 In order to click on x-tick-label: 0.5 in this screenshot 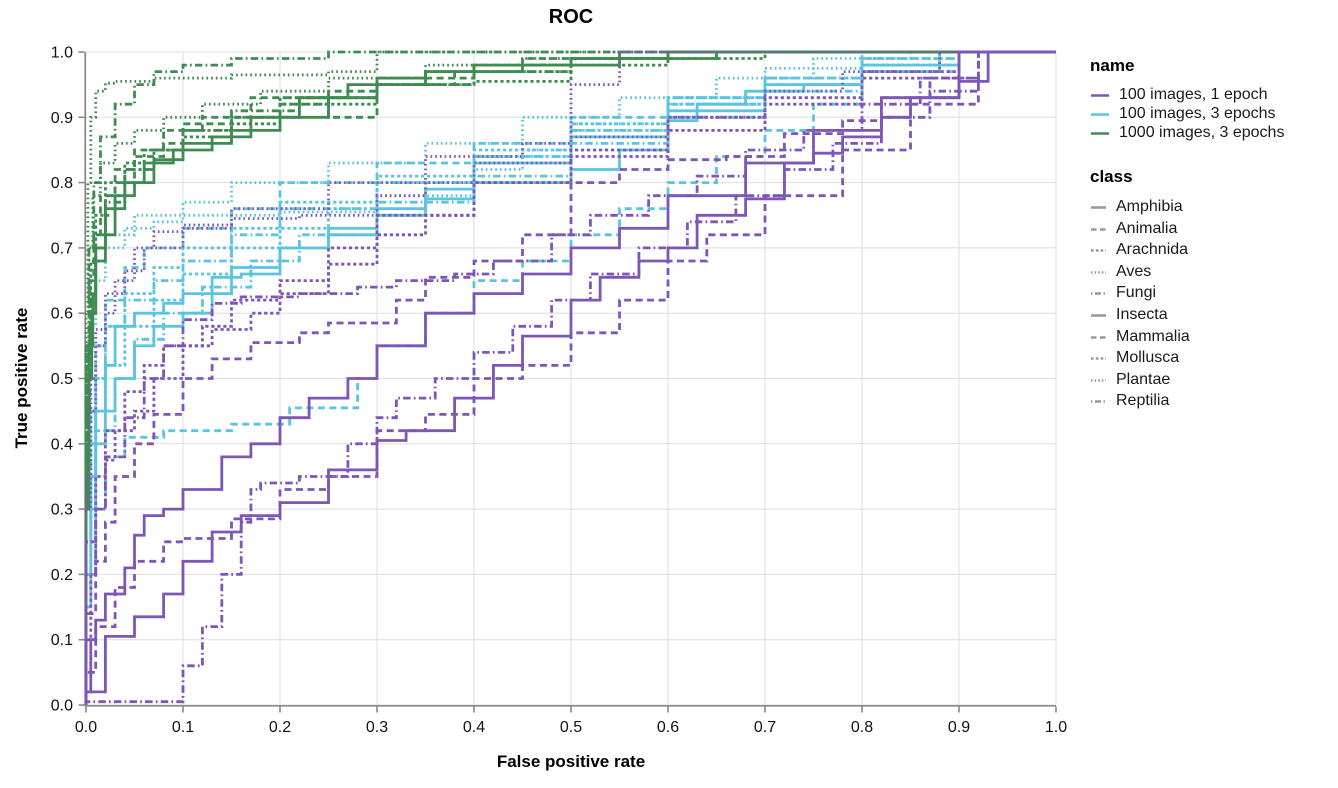, I will do `click(571, 727)`.